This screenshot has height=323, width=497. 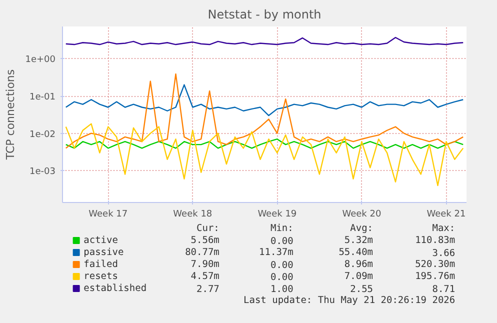 What do you see at coordinates (208, 289) in the screenshot?
I see `text: 2.77` at bounding box center [208, 289].